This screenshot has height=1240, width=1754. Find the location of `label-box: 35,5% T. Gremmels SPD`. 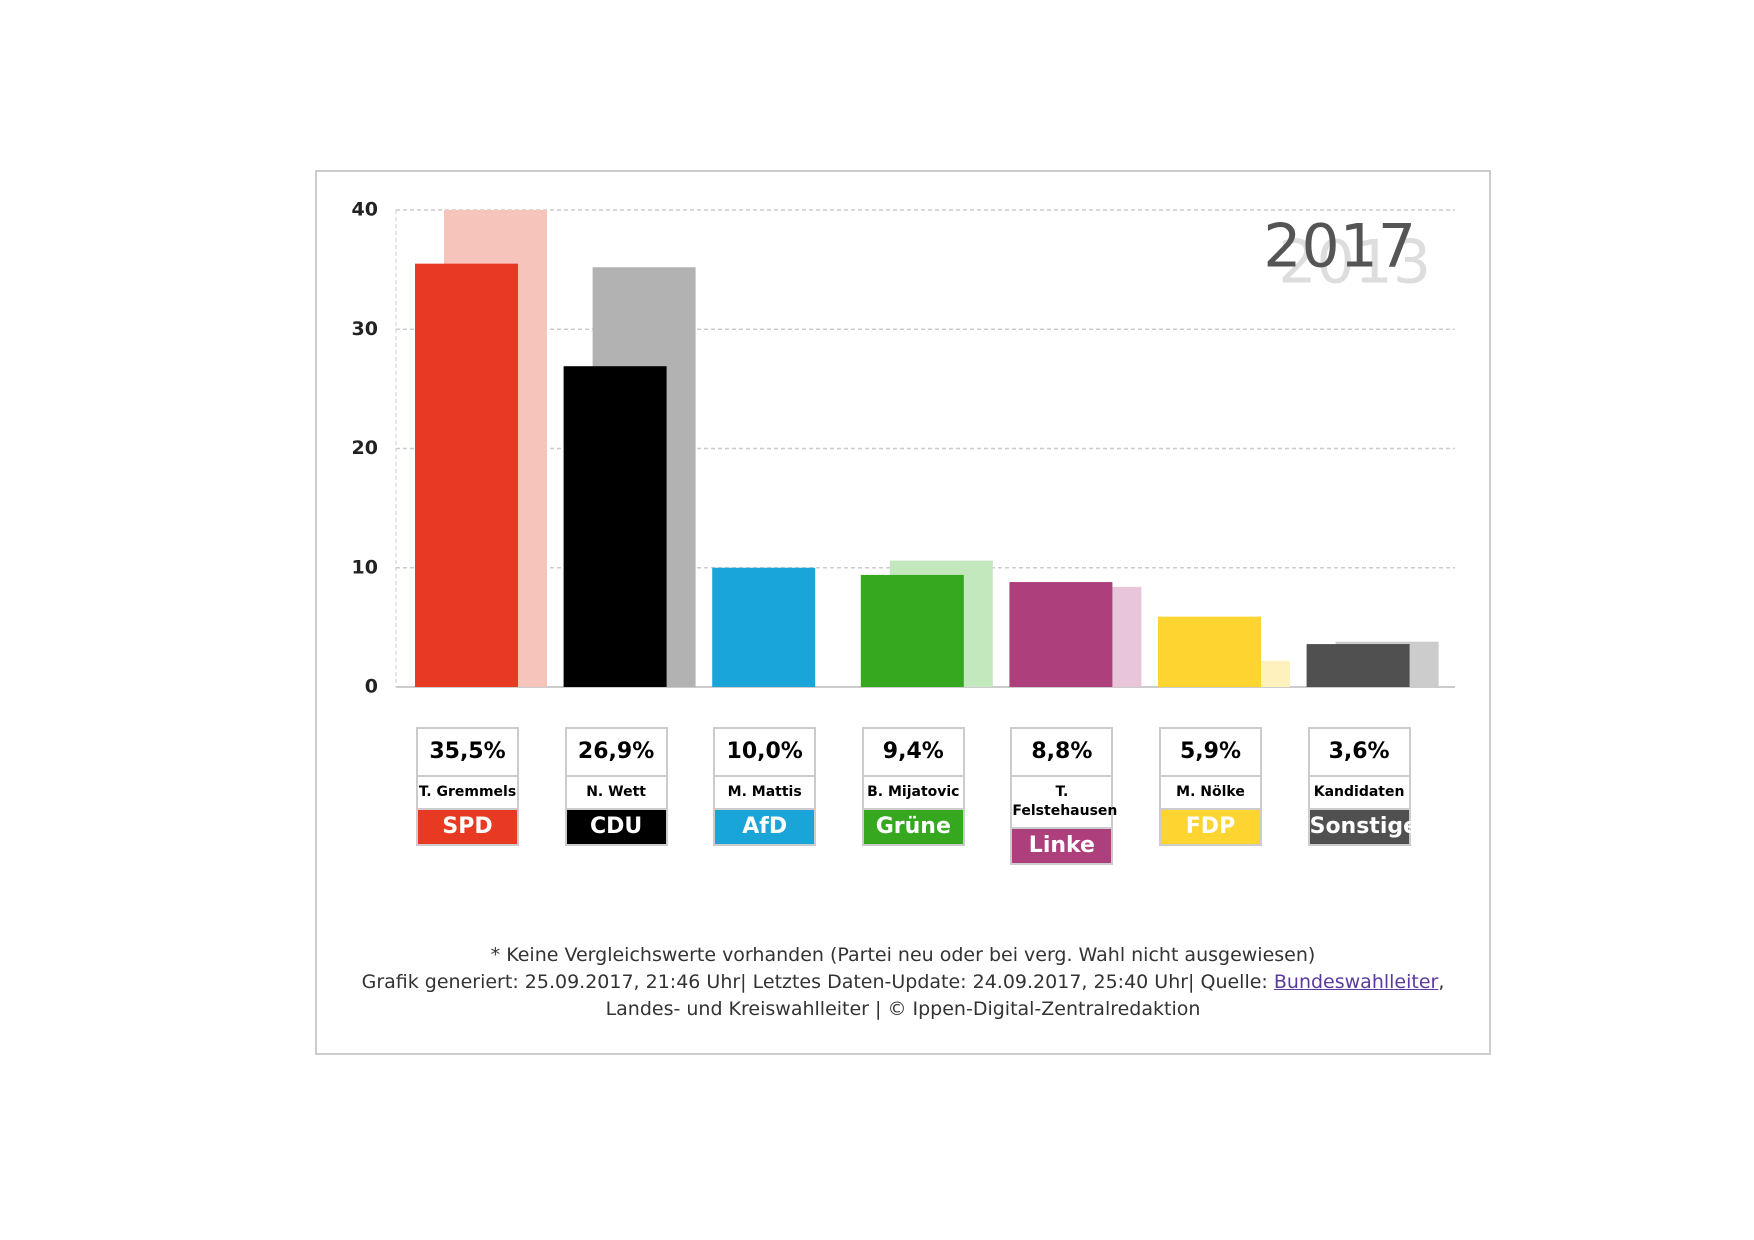

label-box: 35,5% T. Gremmels SPD is located at coordinates (467, 786).